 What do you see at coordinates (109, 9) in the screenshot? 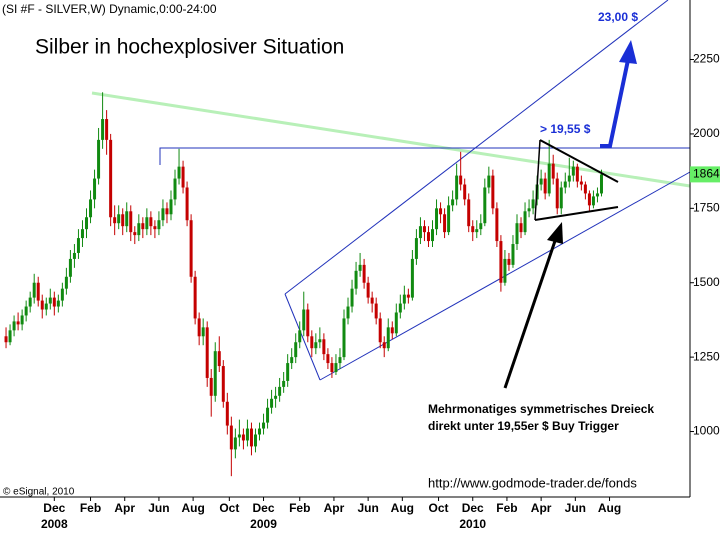
I see `chart-header: (SI #F - SILVER,W) Dynamic,0:00-24:00` at bounding box center [109, 9].